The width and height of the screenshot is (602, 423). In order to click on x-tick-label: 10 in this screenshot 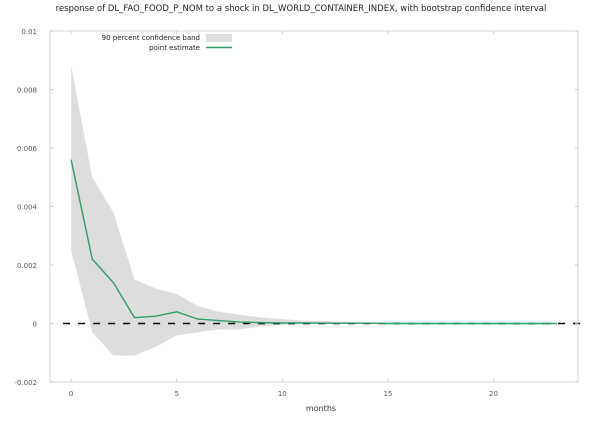, I will do `click(282, 394)`.